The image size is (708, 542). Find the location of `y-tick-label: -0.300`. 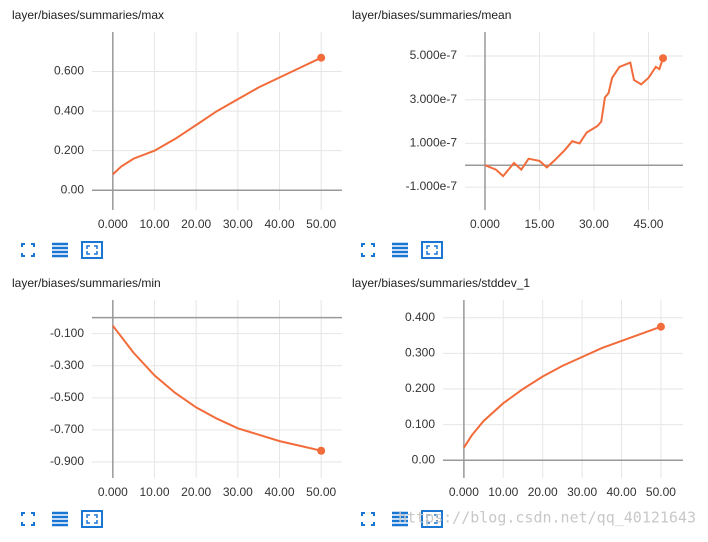

y-tick-label: -0.300 is located at coordinates (67, 365).